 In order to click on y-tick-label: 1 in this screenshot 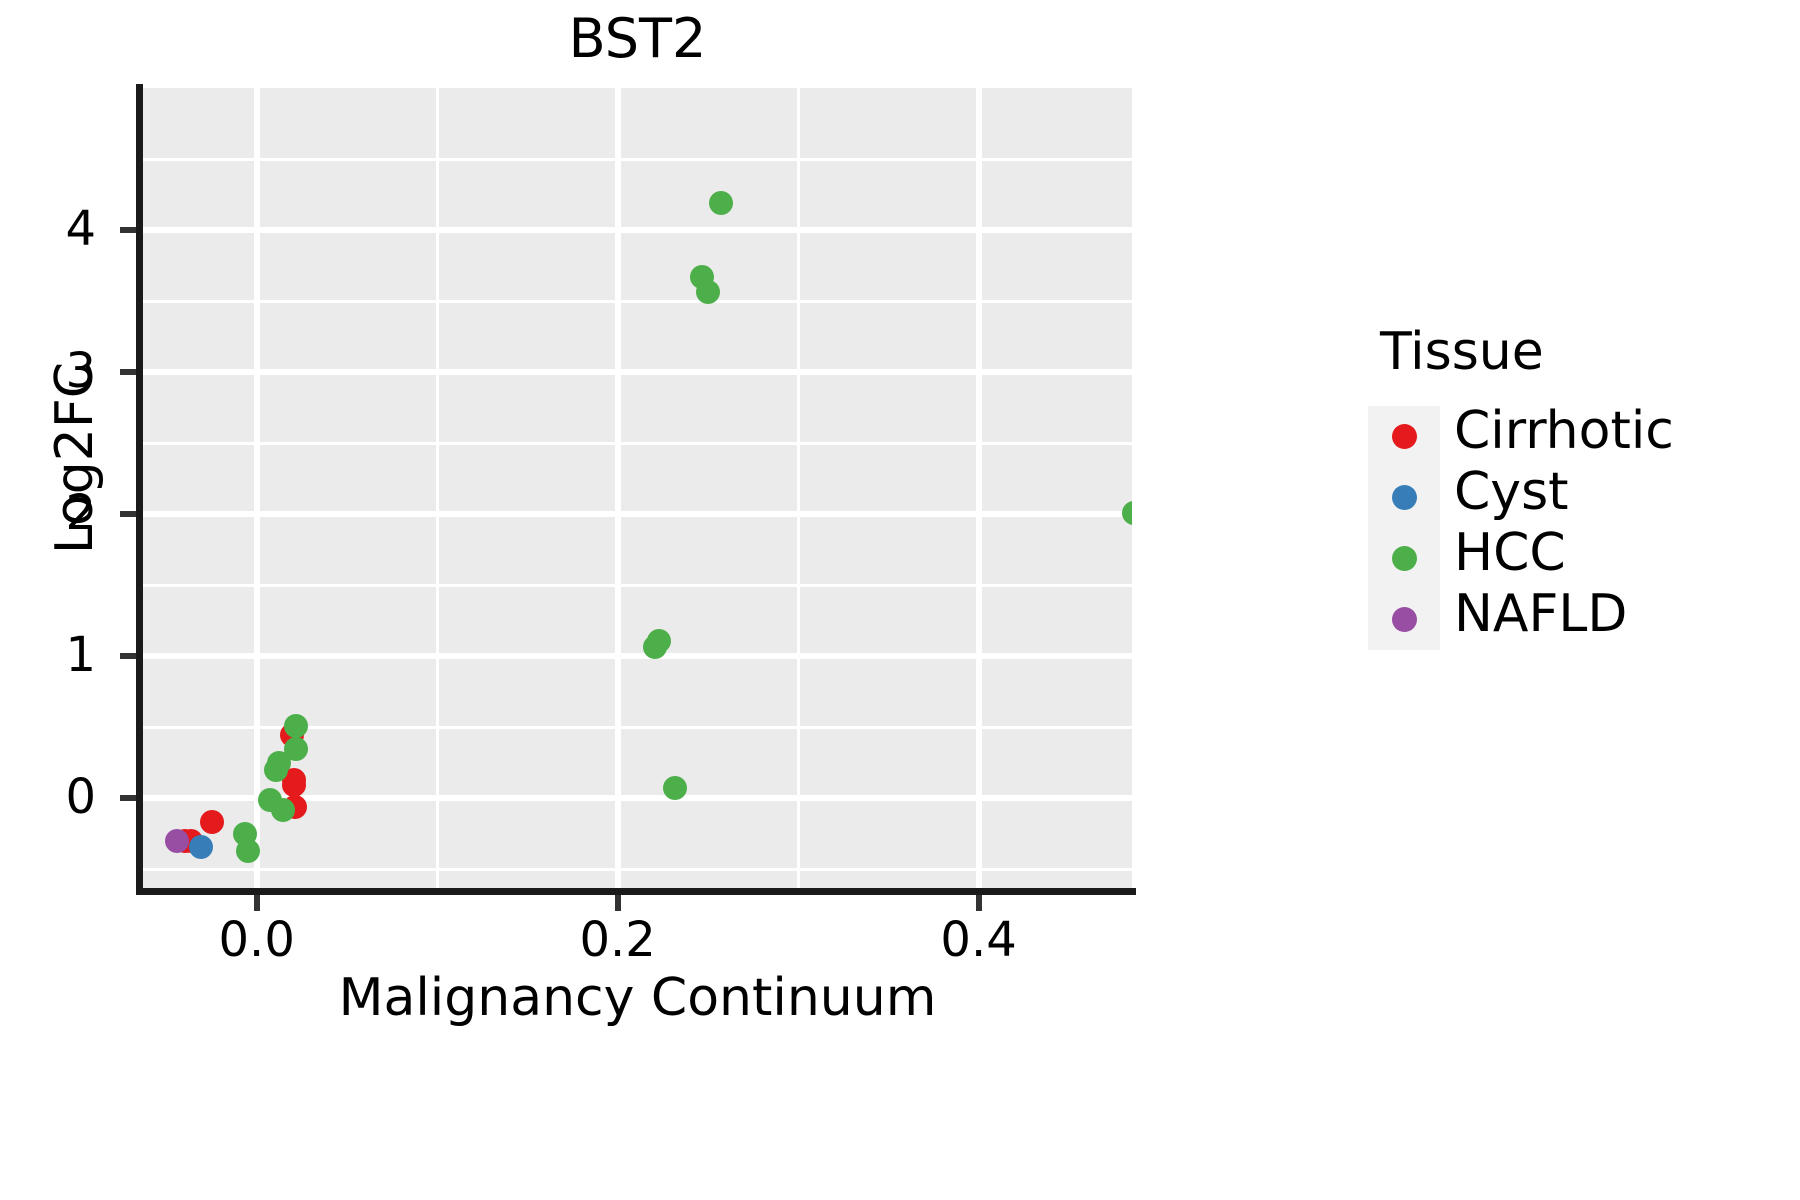, I will do `click(80, 655)`.